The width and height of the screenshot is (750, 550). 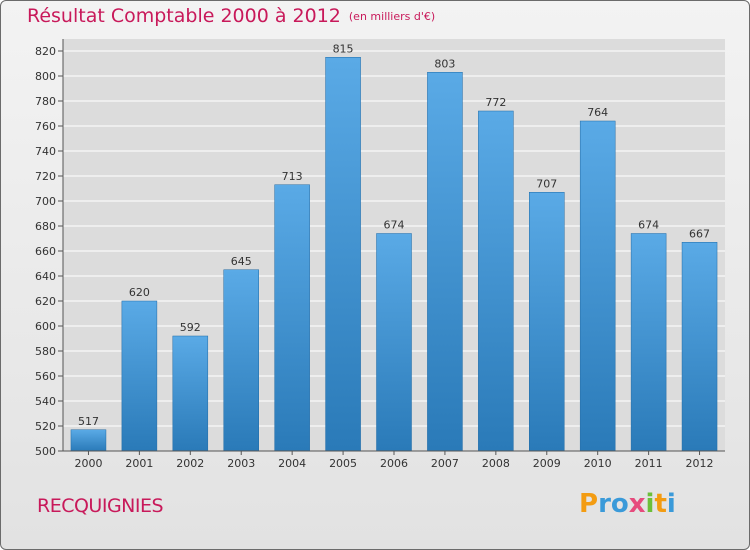 What do you see at coordinates (292, 176) in the screenshot?
I see `data-label: 713` at bounding box center [292, 176].